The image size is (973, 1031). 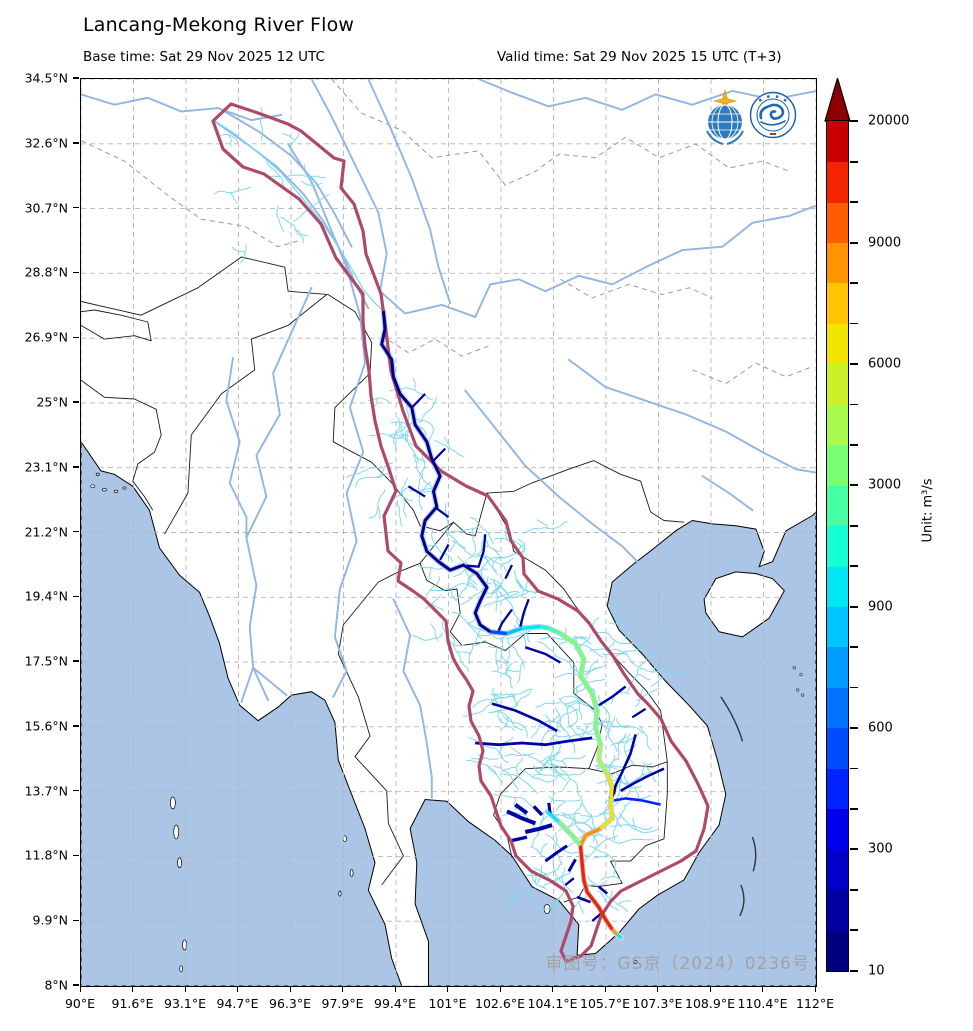 I want to click on x-tick-label: 90°E, so click(x=80, y=1003).